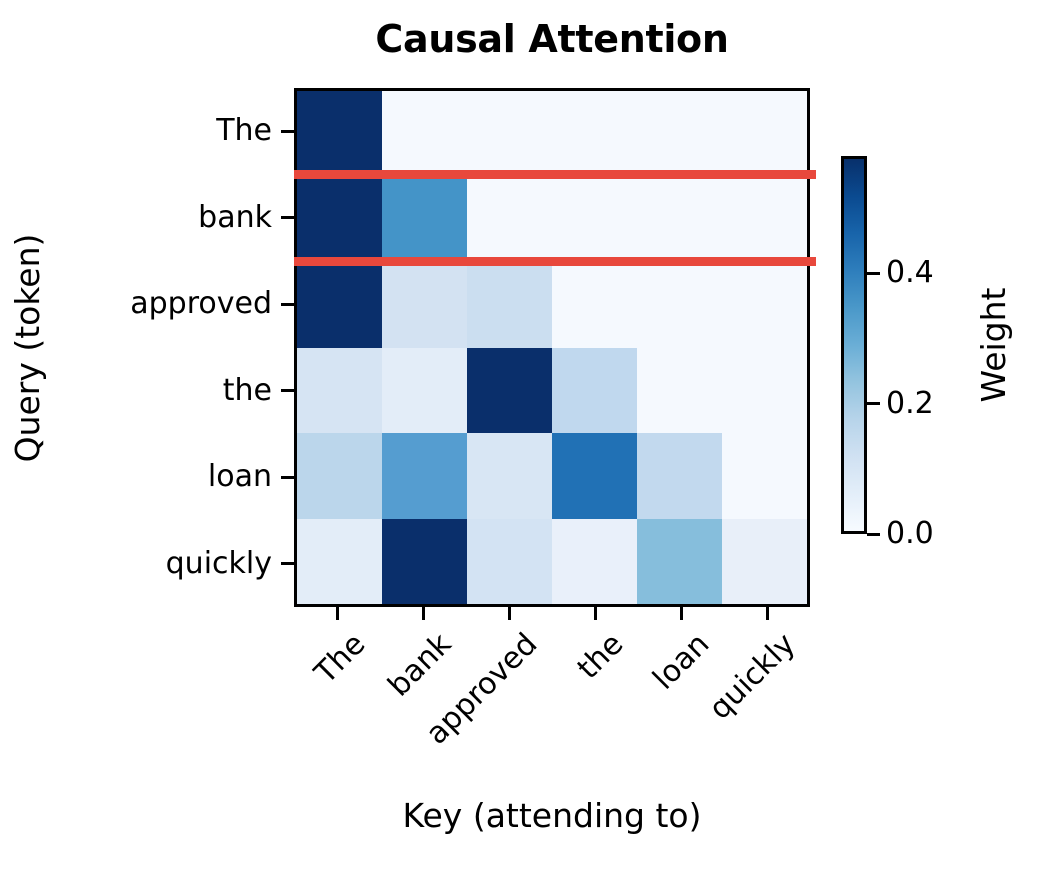 Image resolution: width=1039 pixels, height=874 pixels. What do you see at coordinates (244, 131) in the screenshot?
I see `y-tick-label-the: The` at bounding box center [244, 131].